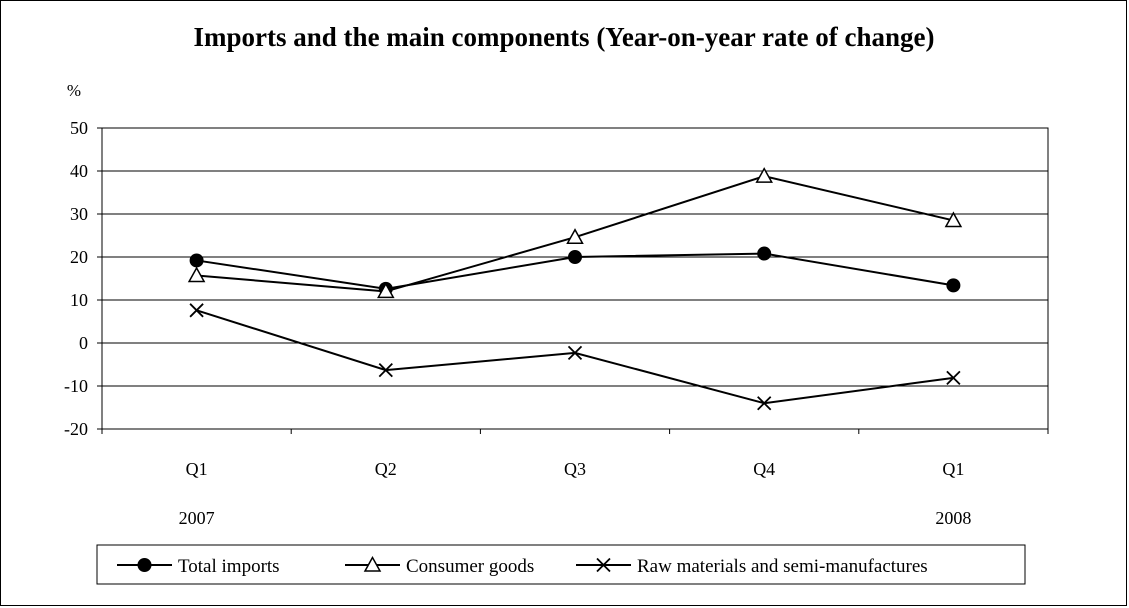 This screenshot has width=1129, height=608. What do you see at coordinates (76, 386) in the screenshot?
I see `y-tick-label: -10` at bounding box center [76, 386].